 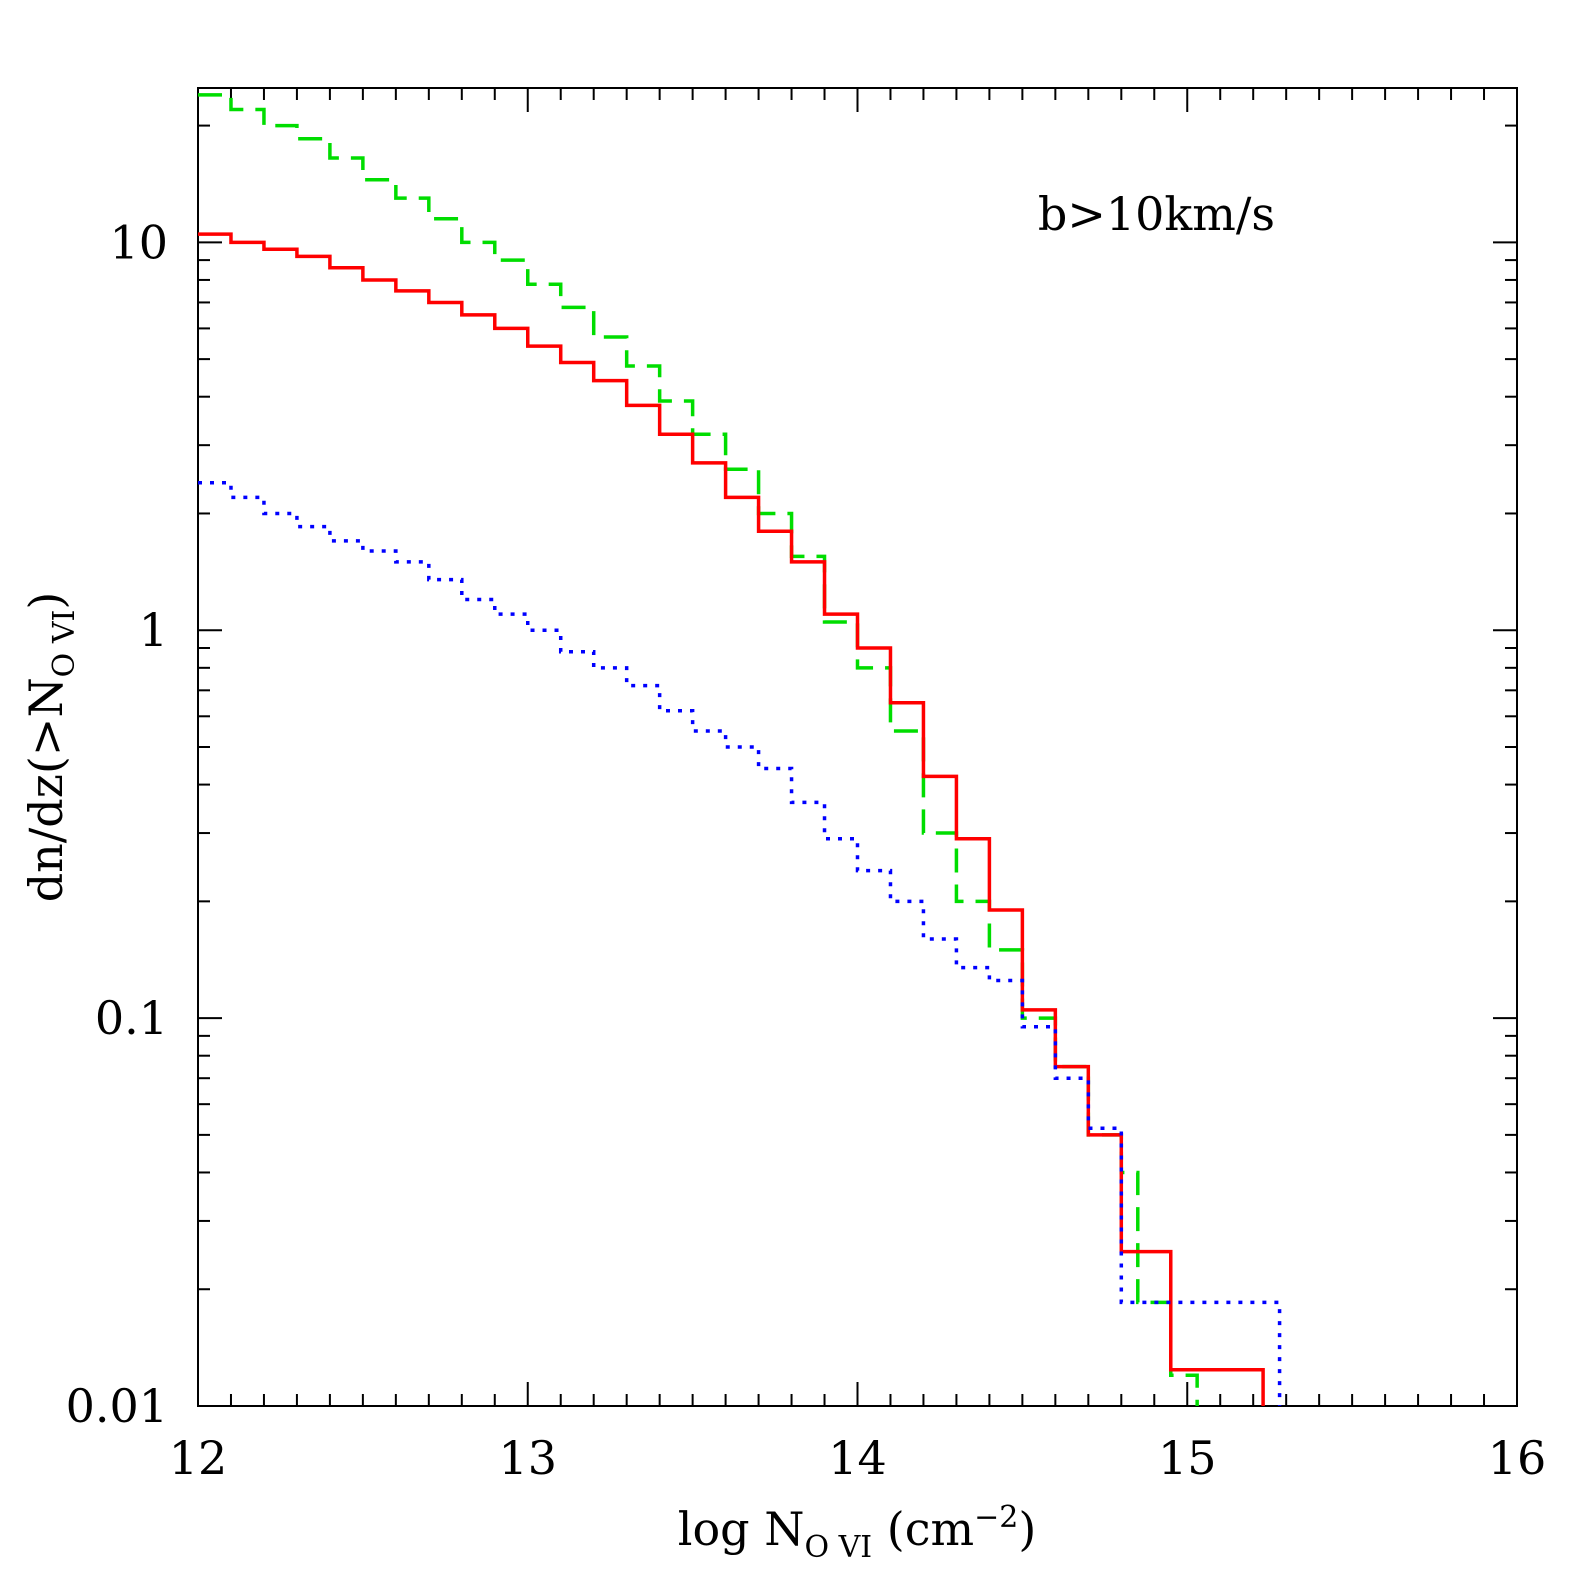 What do you see at coordinates (117, 1406) in the screenshot?
I see `y-tick-label: 0.01` at bounding box center [117, 1406].